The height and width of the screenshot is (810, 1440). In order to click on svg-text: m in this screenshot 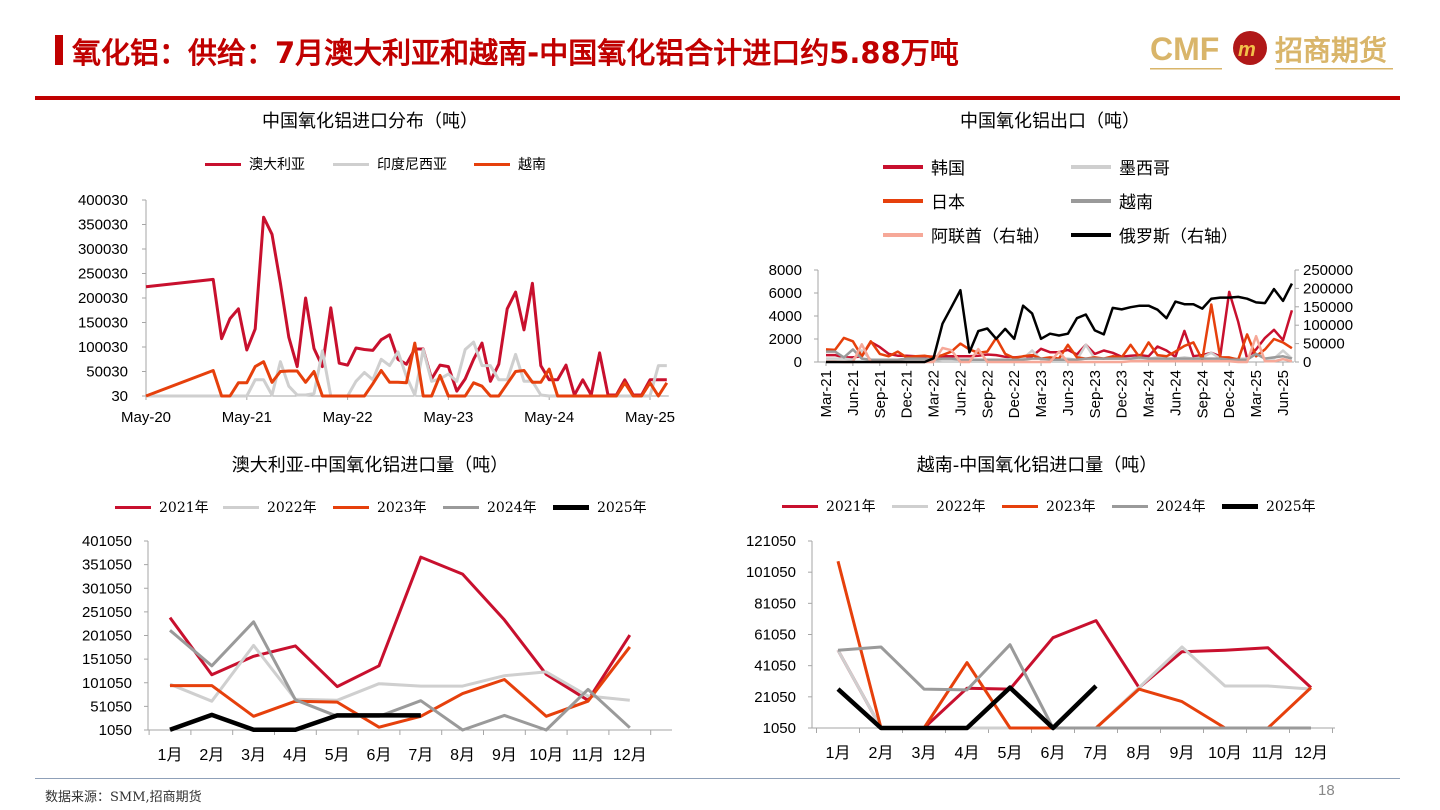, I will do `click(1247, 50)`.